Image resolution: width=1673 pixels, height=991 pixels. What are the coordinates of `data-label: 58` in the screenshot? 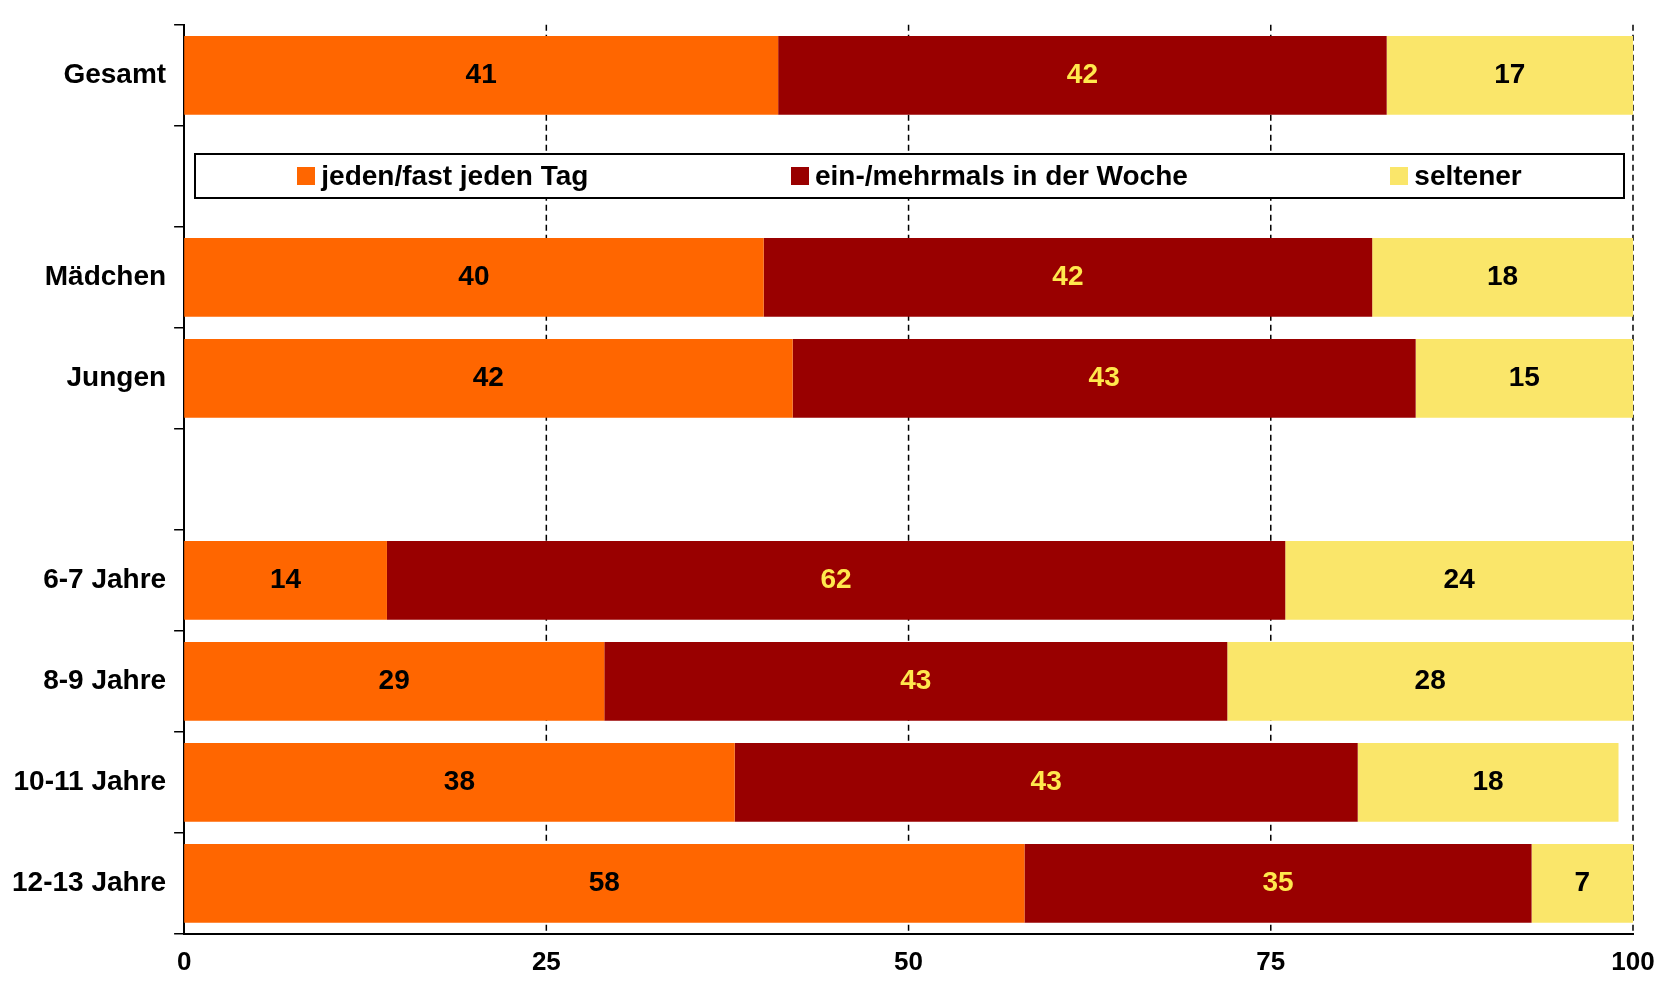 It's located at (604, 882).